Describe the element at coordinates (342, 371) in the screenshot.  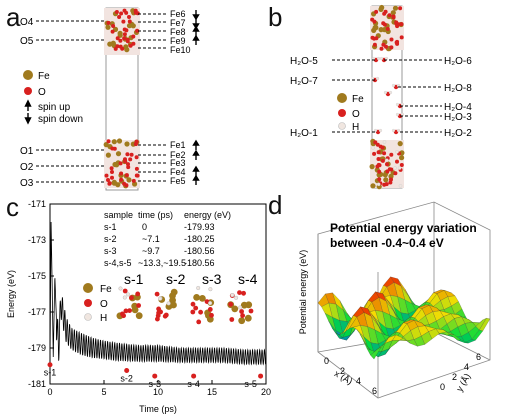
I see `x-tick-label-3d: 2` at that location.